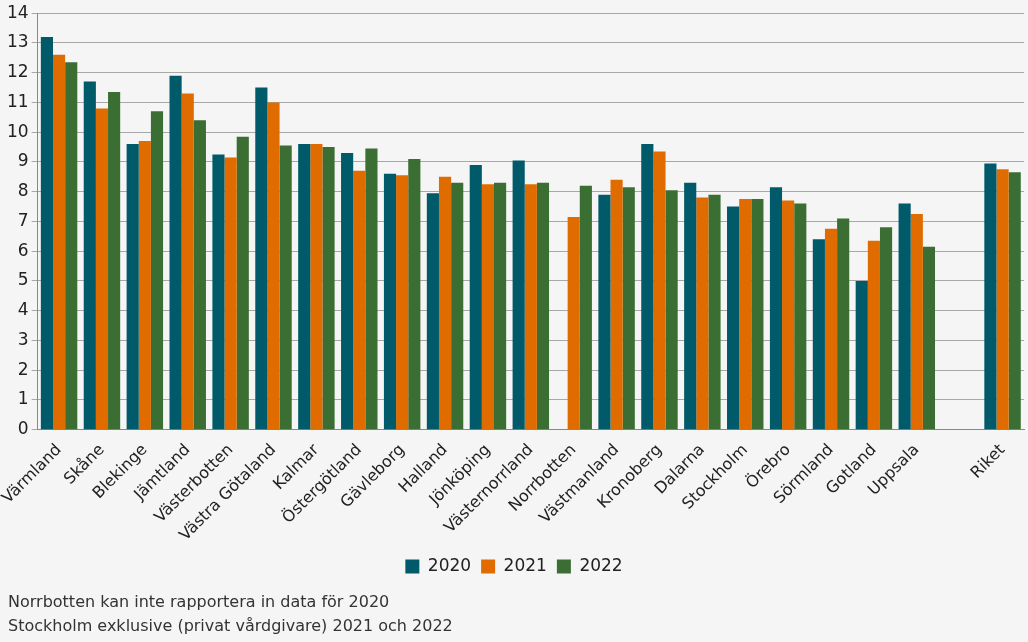 The image size is (1028, 642). I want to click on y-tick-label: 8, so click(23, 190).